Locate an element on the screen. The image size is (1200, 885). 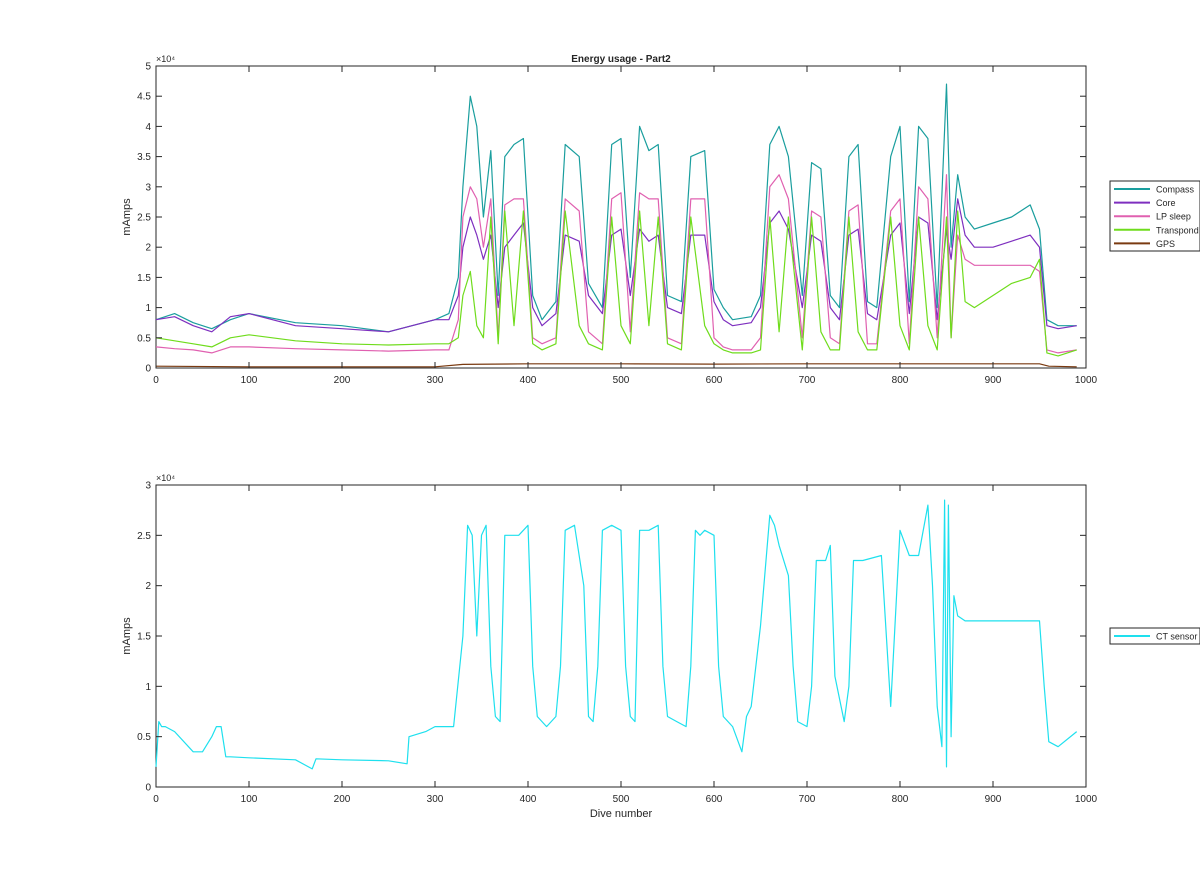
y-tick-label: 4.5 is located at coordinates (144, 97).